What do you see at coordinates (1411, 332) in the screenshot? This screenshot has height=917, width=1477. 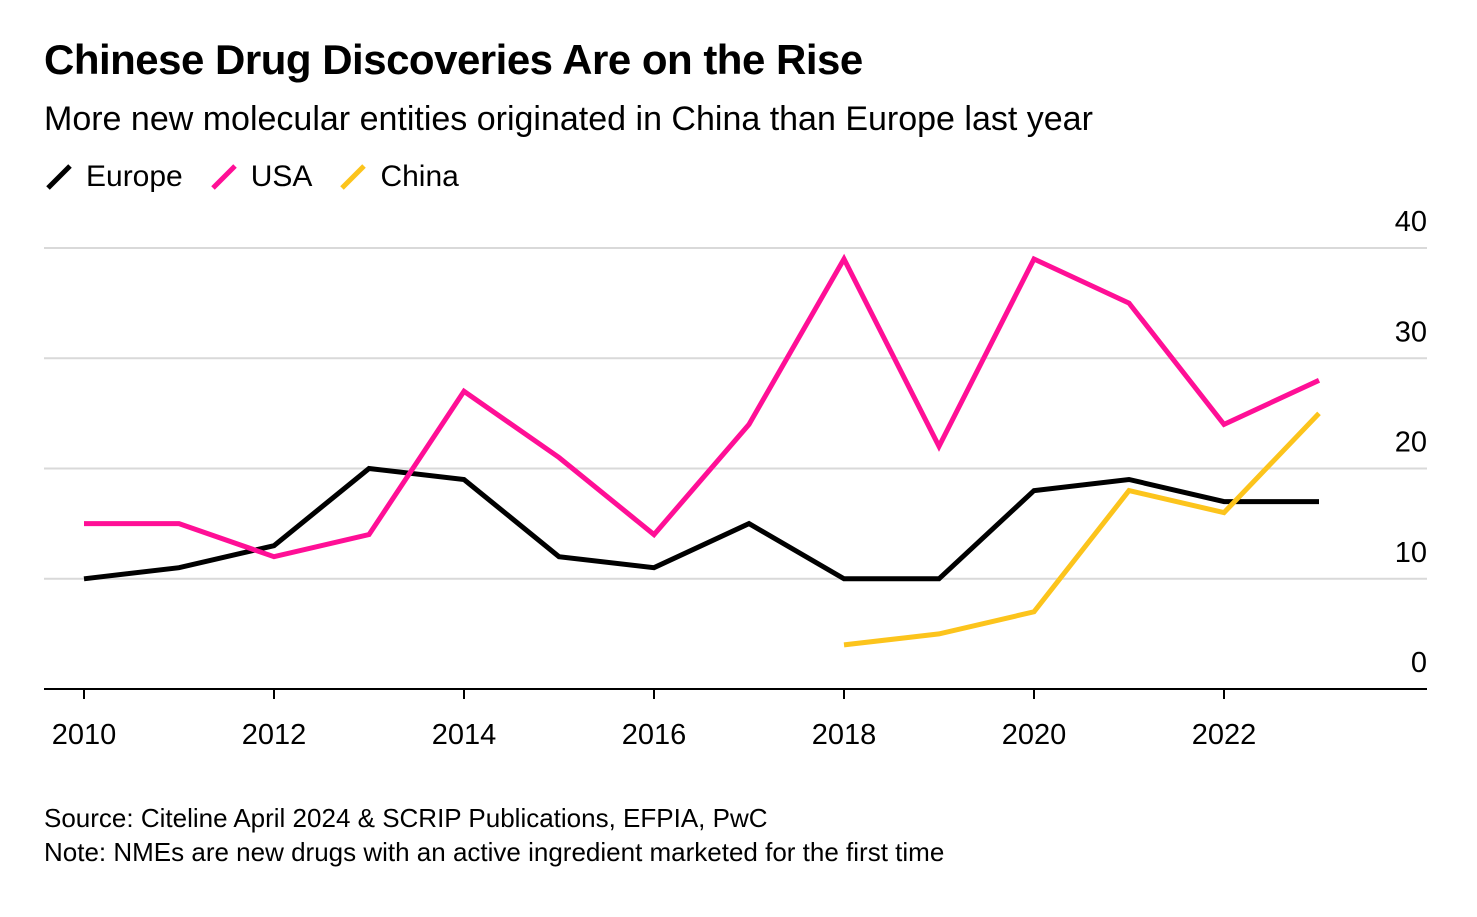 I see `y-tick-label-30: 30` at bounding box center [1411, 332].